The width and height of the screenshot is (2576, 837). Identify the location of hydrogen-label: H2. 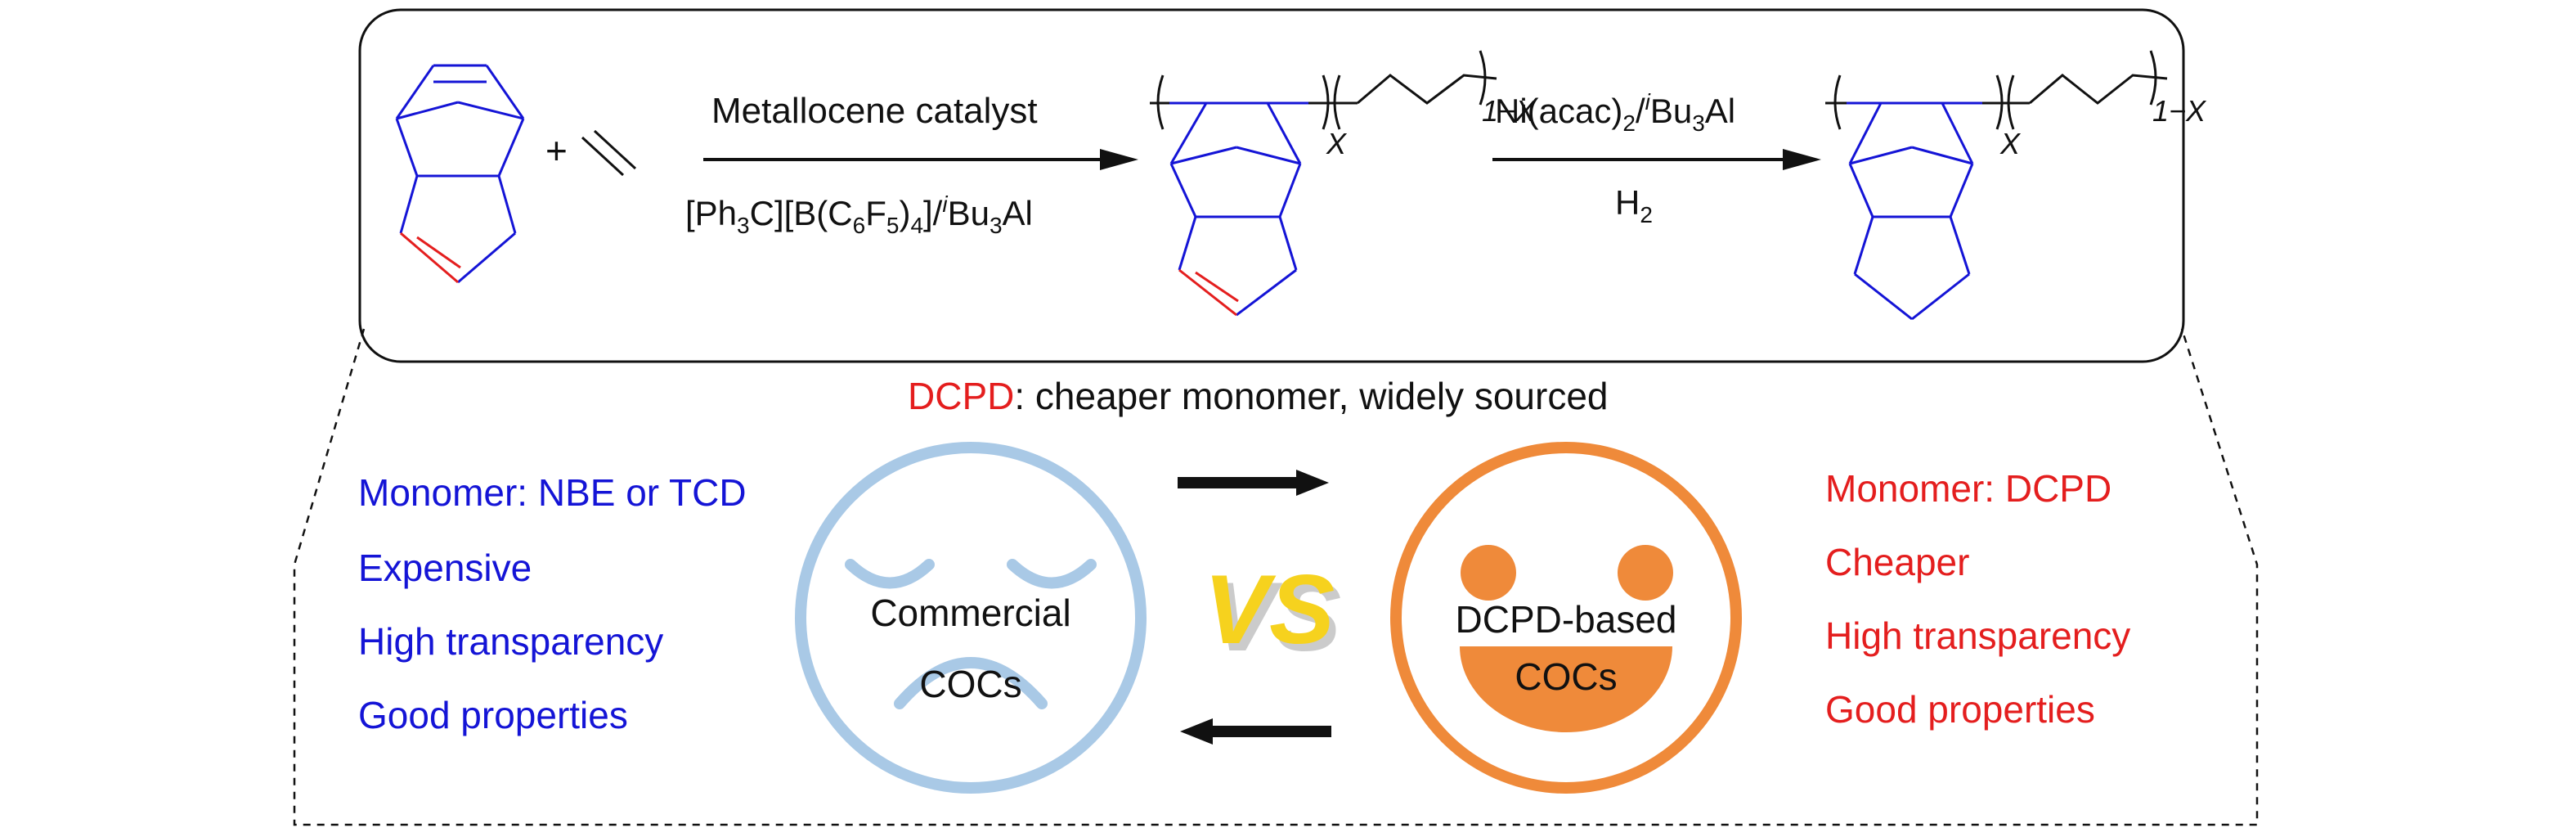
(1634, 205).